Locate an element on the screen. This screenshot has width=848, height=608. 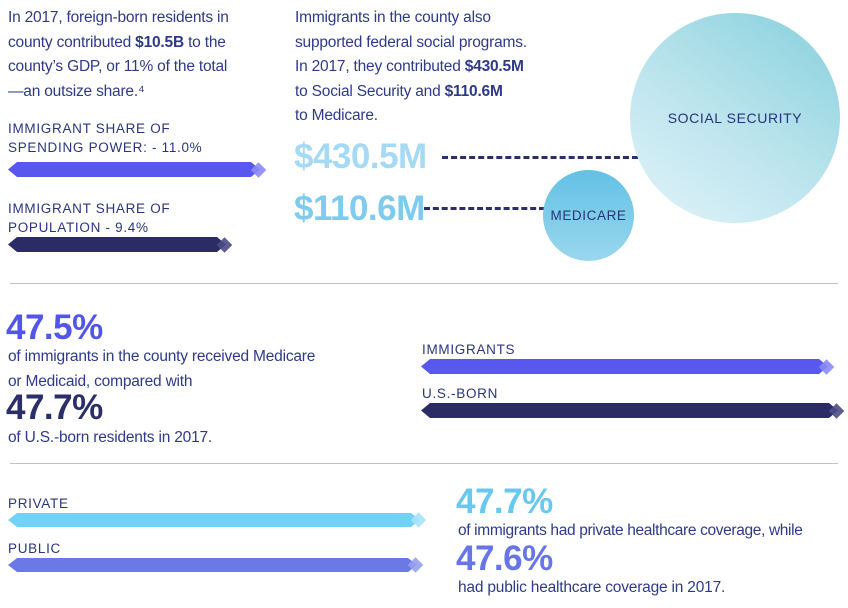
population-bar is located at coordinates (120, 244).